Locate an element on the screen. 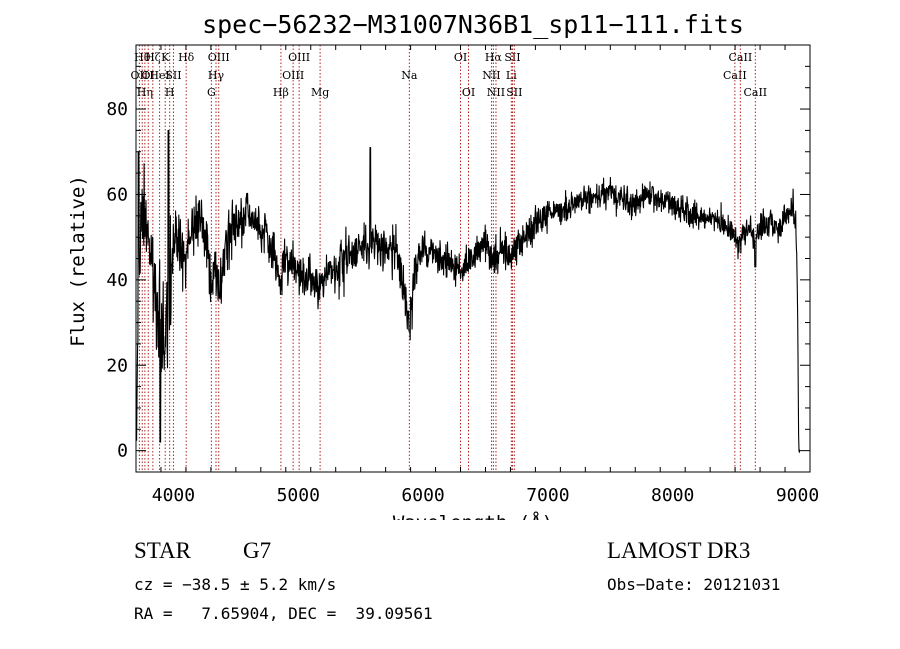 This screenshot has height=649, width=900. x-tick-label: 7000 is located at coordinates (547, 495).